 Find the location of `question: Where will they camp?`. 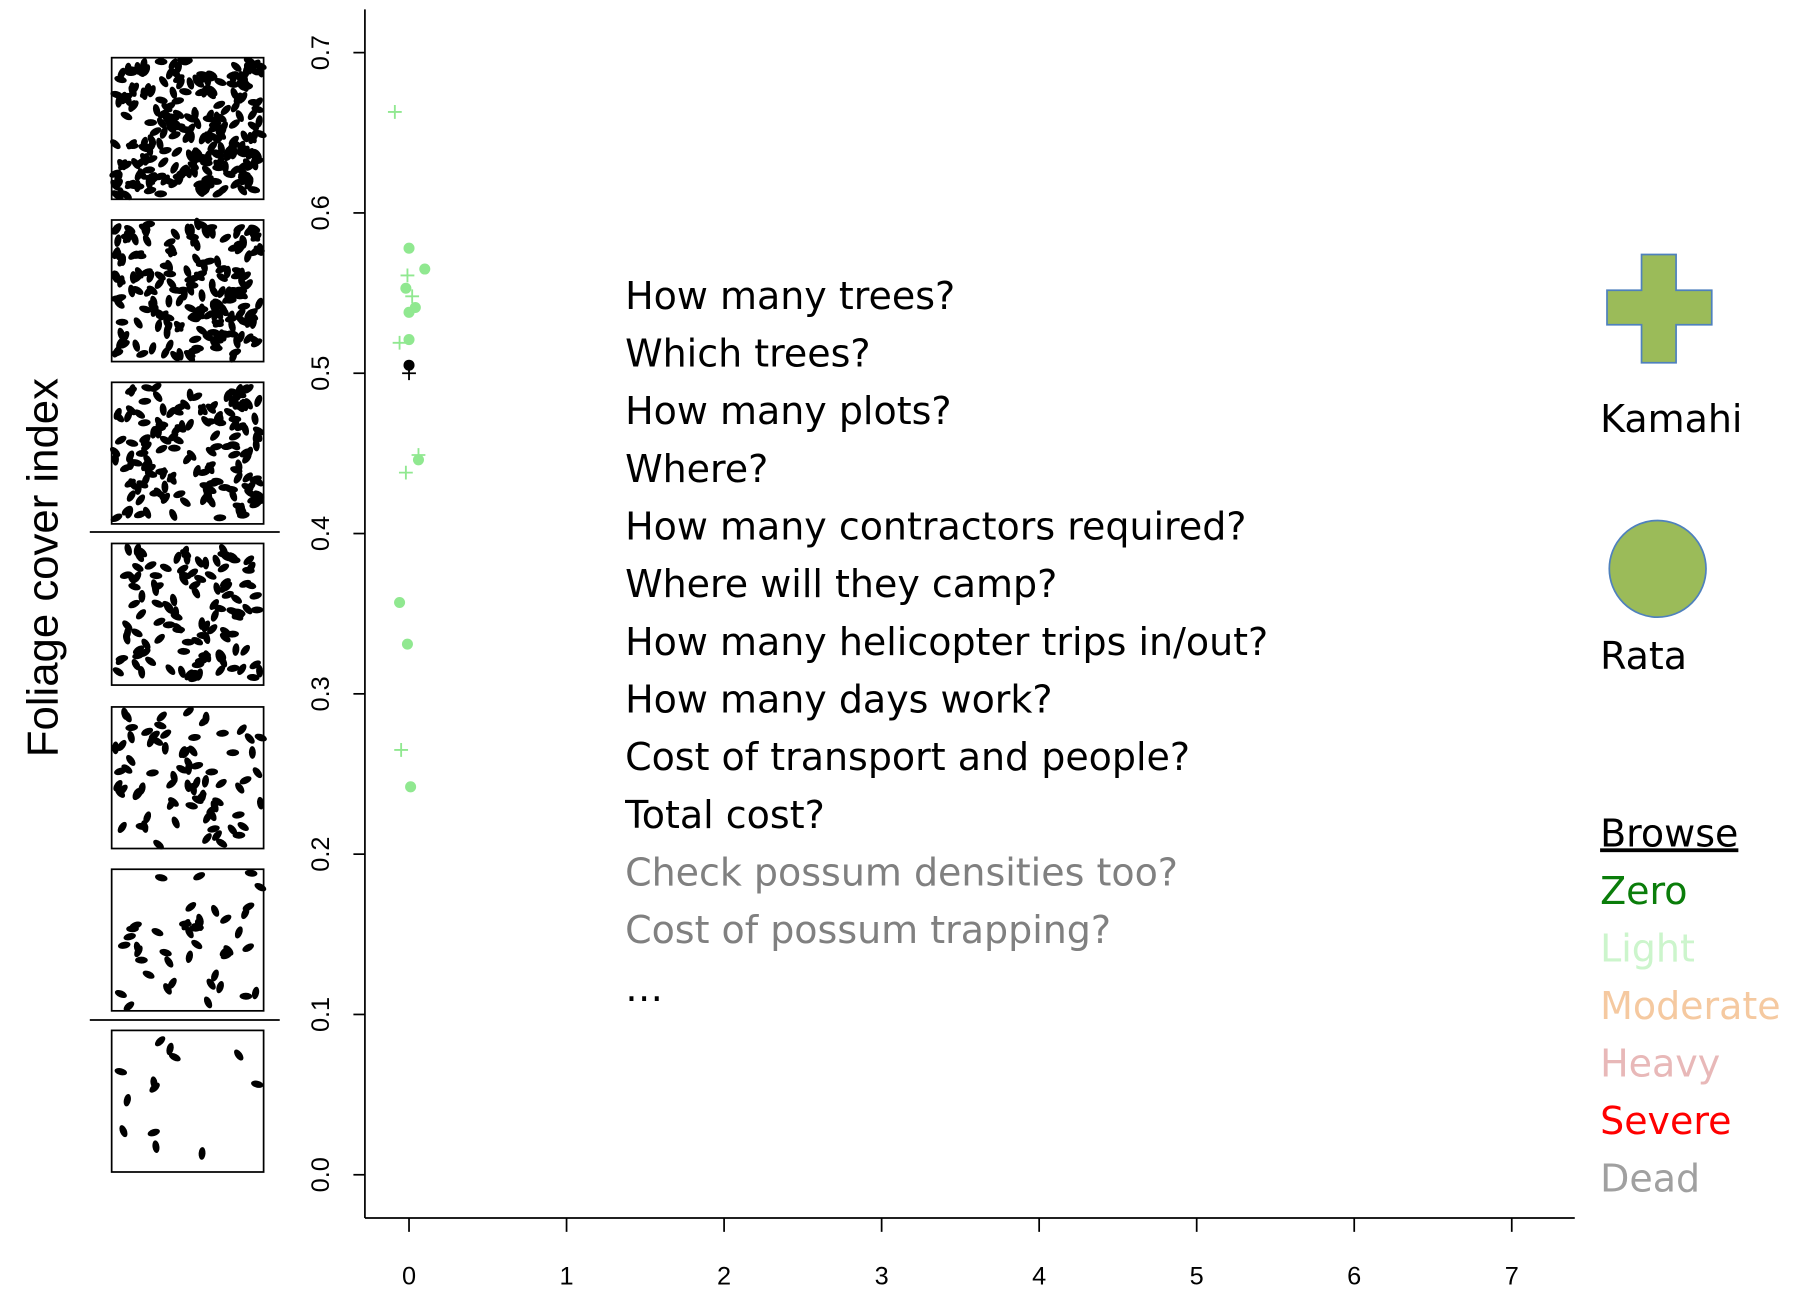

question: Where will they camp? is located at coordinates (841, 584).